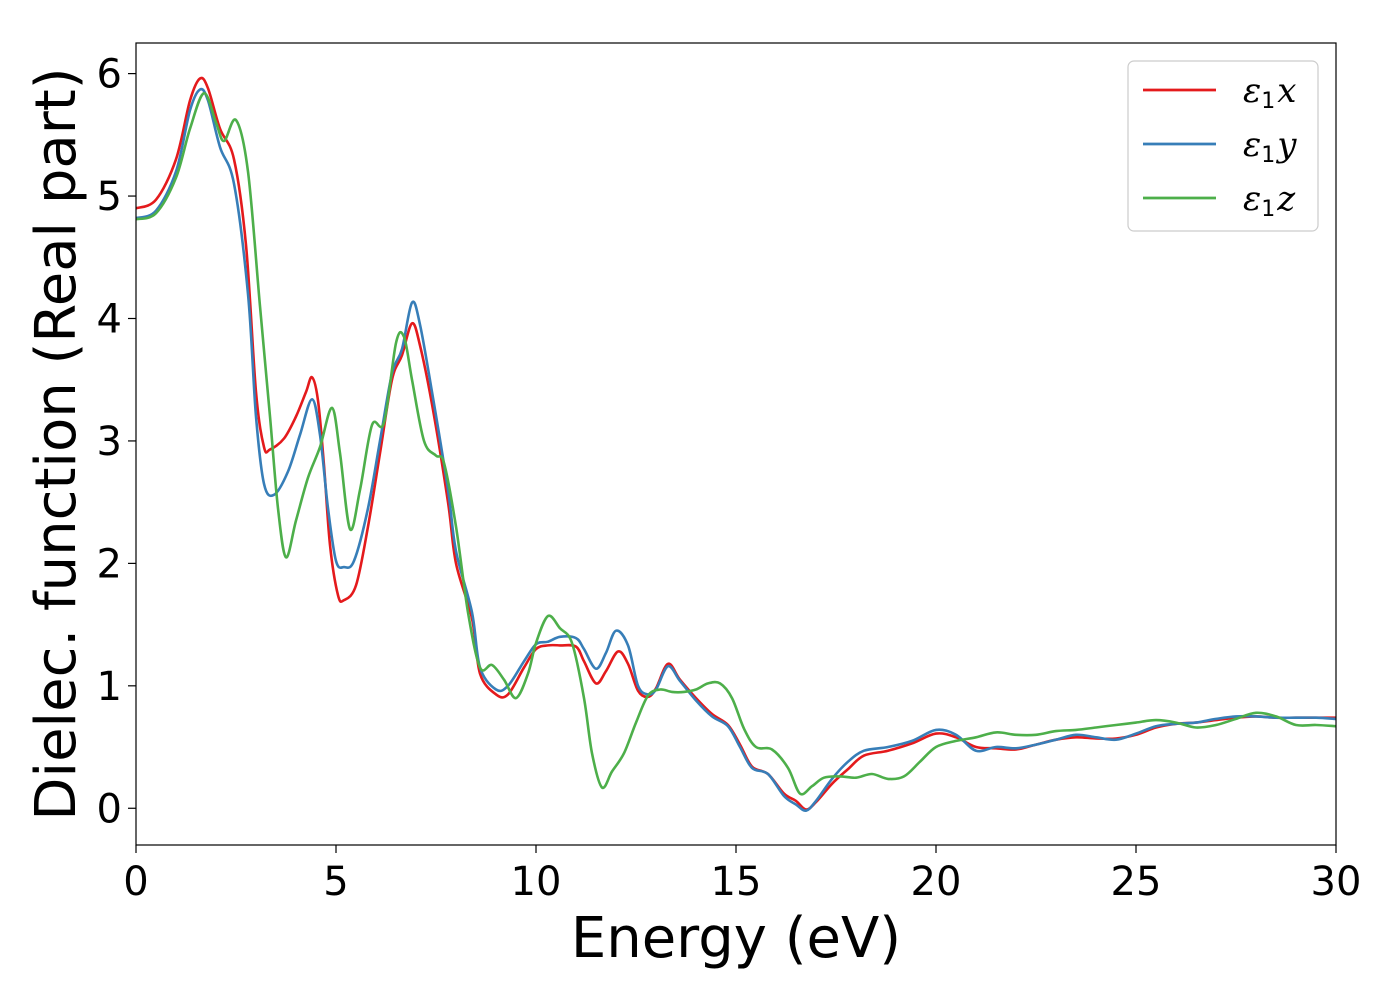 This screenshot has height=1000, width=1400. I want to click on legend-box, so click(1223, 146).